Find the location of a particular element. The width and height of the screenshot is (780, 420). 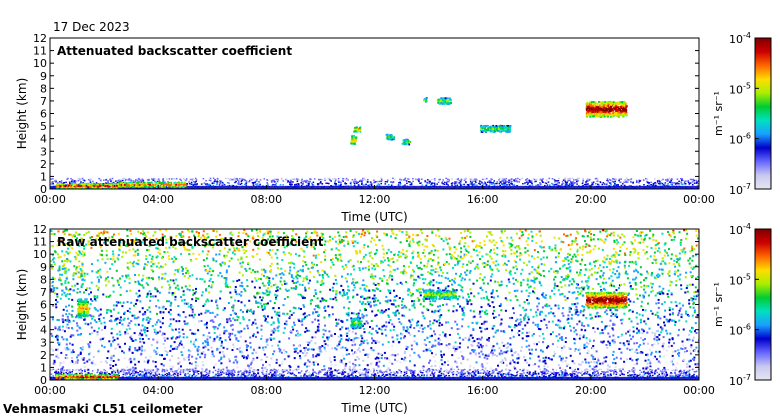

date-label: 17 Dec 2023 is located at coordinates (91, 27).